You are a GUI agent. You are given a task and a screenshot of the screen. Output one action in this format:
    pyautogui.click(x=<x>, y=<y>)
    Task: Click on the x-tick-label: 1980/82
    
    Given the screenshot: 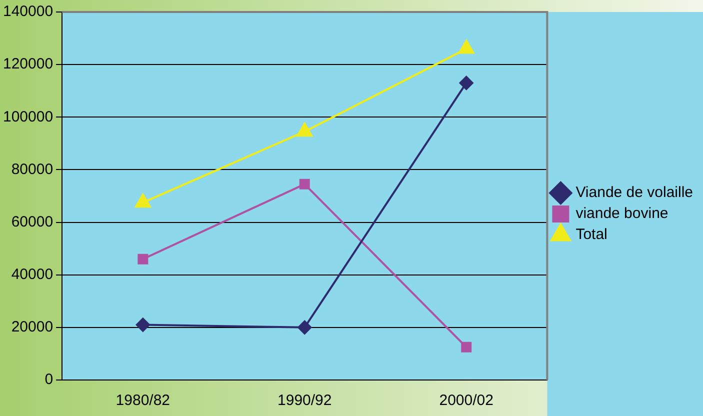 What is the action you would take?
    pyautogui.click(x=143, y=401)
    